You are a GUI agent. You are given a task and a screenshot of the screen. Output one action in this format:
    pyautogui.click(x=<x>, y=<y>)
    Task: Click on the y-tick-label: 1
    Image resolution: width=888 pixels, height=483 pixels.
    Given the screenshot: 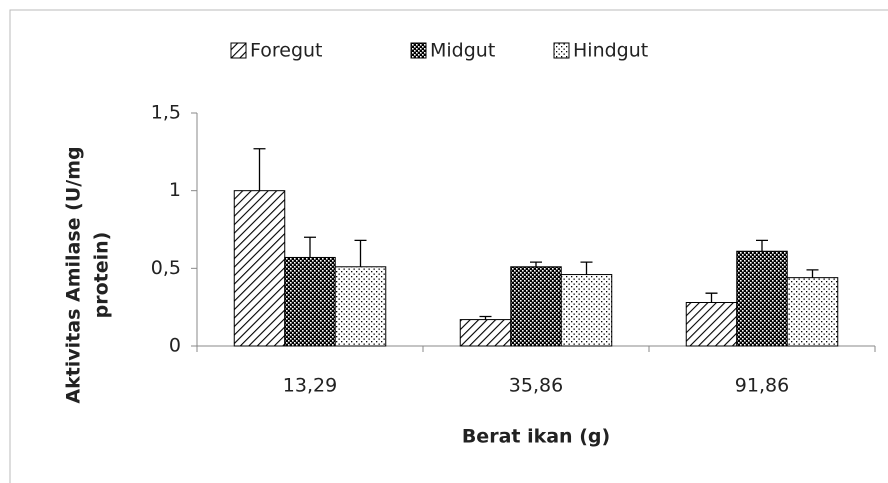 What is the action you would take?
    pyautogui.click(x=175, y=190)
    